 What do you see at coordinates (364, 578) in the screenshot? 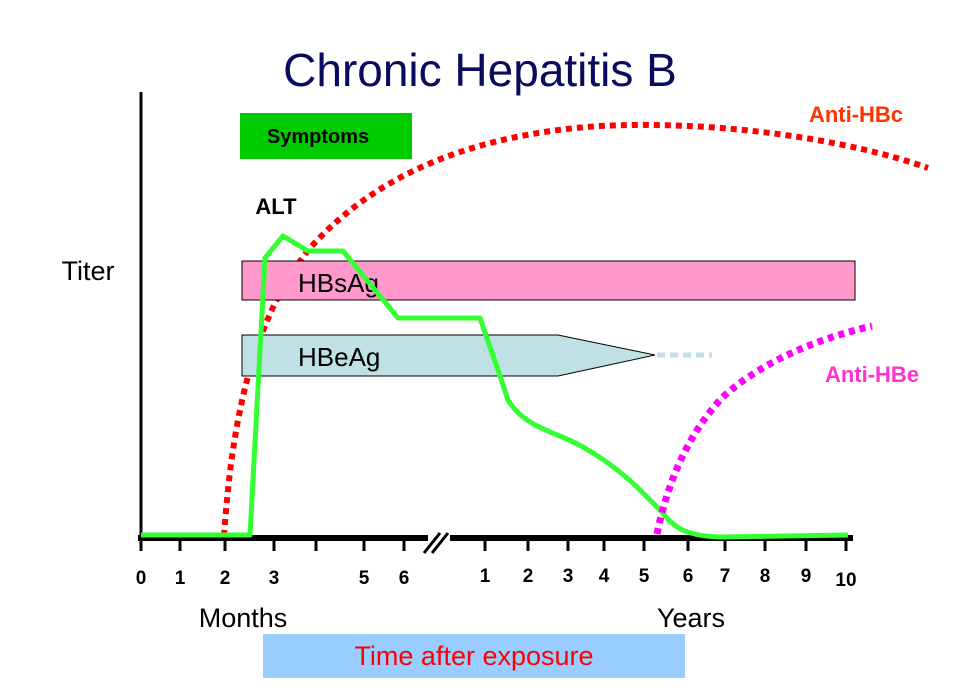
I see `month-tick-label: 5` at bounding box center [364, 578].